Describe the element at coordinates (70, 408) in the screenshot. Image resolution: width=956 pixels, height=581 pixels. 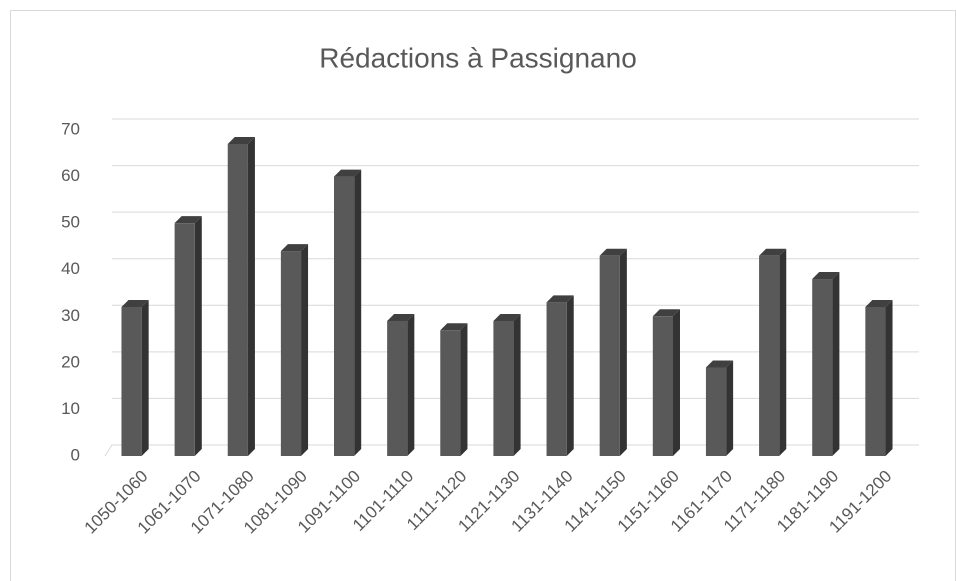
I see `y-tick-label: 10` at that location.